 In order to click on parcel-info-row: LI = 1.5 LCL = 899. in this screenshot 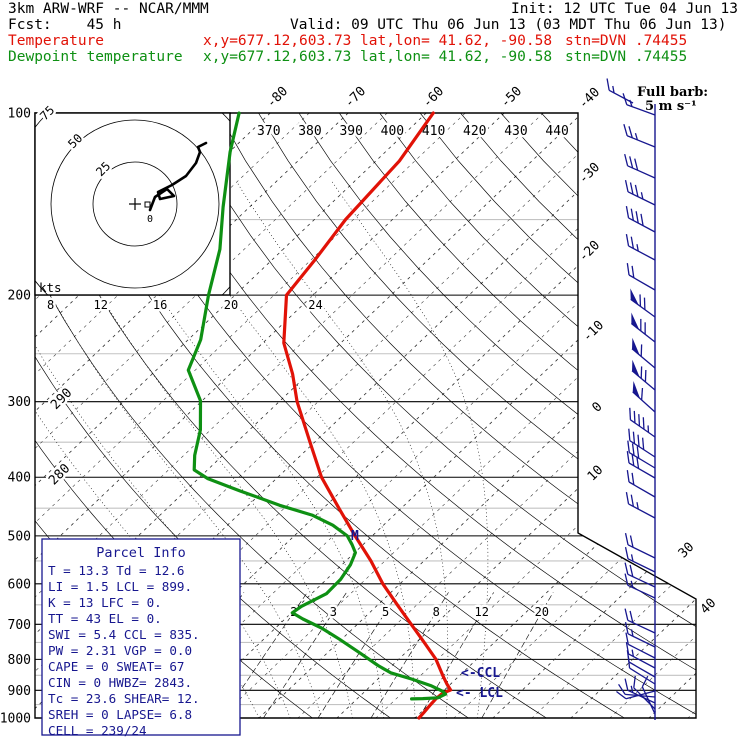, I will do `click(120, 586)`.